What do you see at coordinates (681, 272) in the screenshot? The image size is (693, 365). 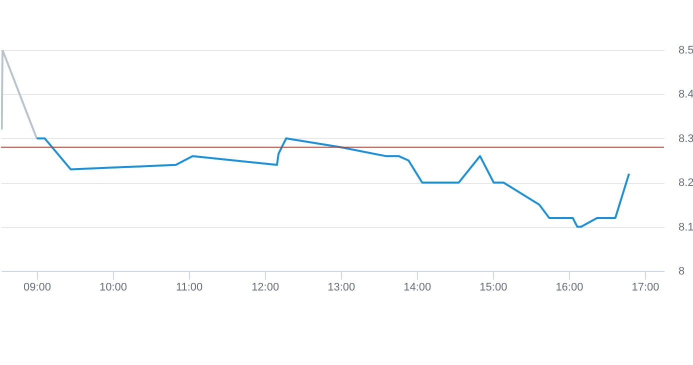 I see `y-tick-label: 8` at bounding box center [681, 272].